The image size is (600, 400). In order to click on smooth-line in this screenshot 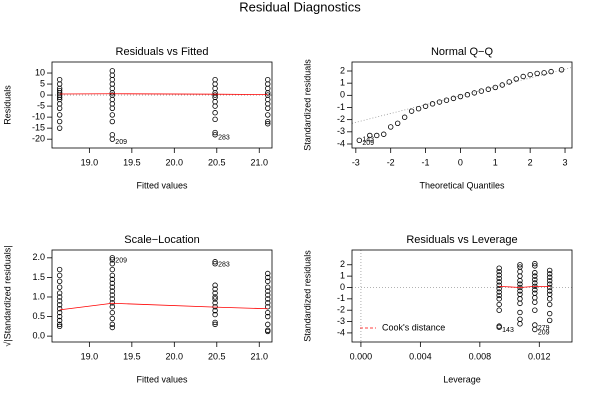, I will do `click(524, 286)`.